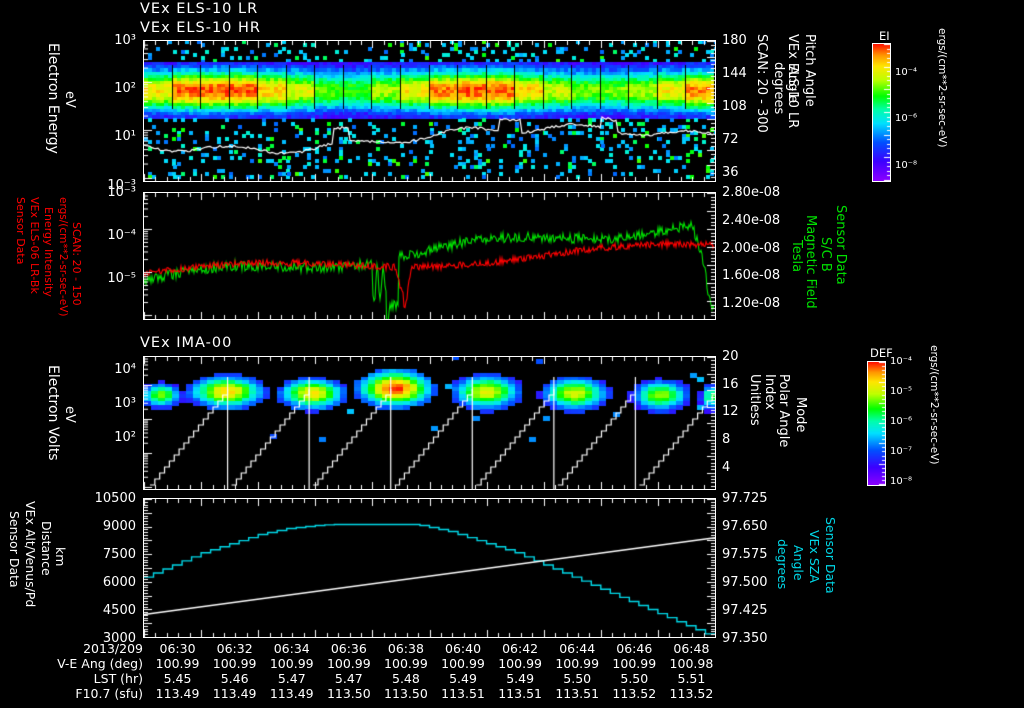 The width and height of the screenshot is (1024, 708). I want to click on panel1-right-ytick-2: 108, so click(734, 106).